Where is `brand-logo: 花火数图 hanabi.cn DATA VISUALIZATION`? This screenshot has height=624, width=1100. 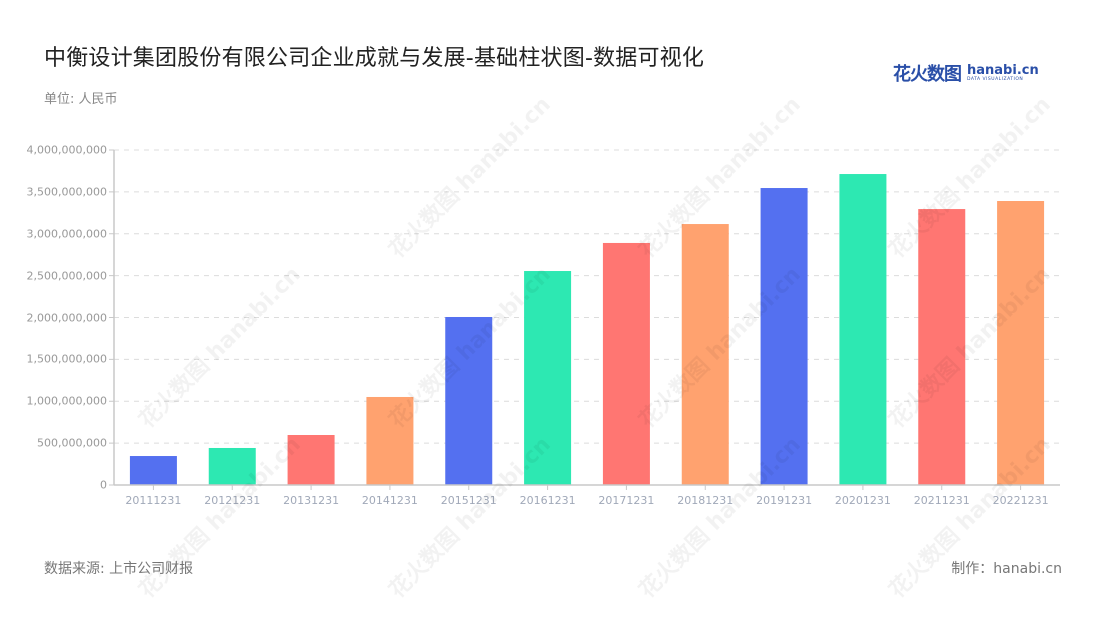
brand-logo: 花火数图 hanabi.cn DATA VISUALIZATION is located at coordinates (966, 73).